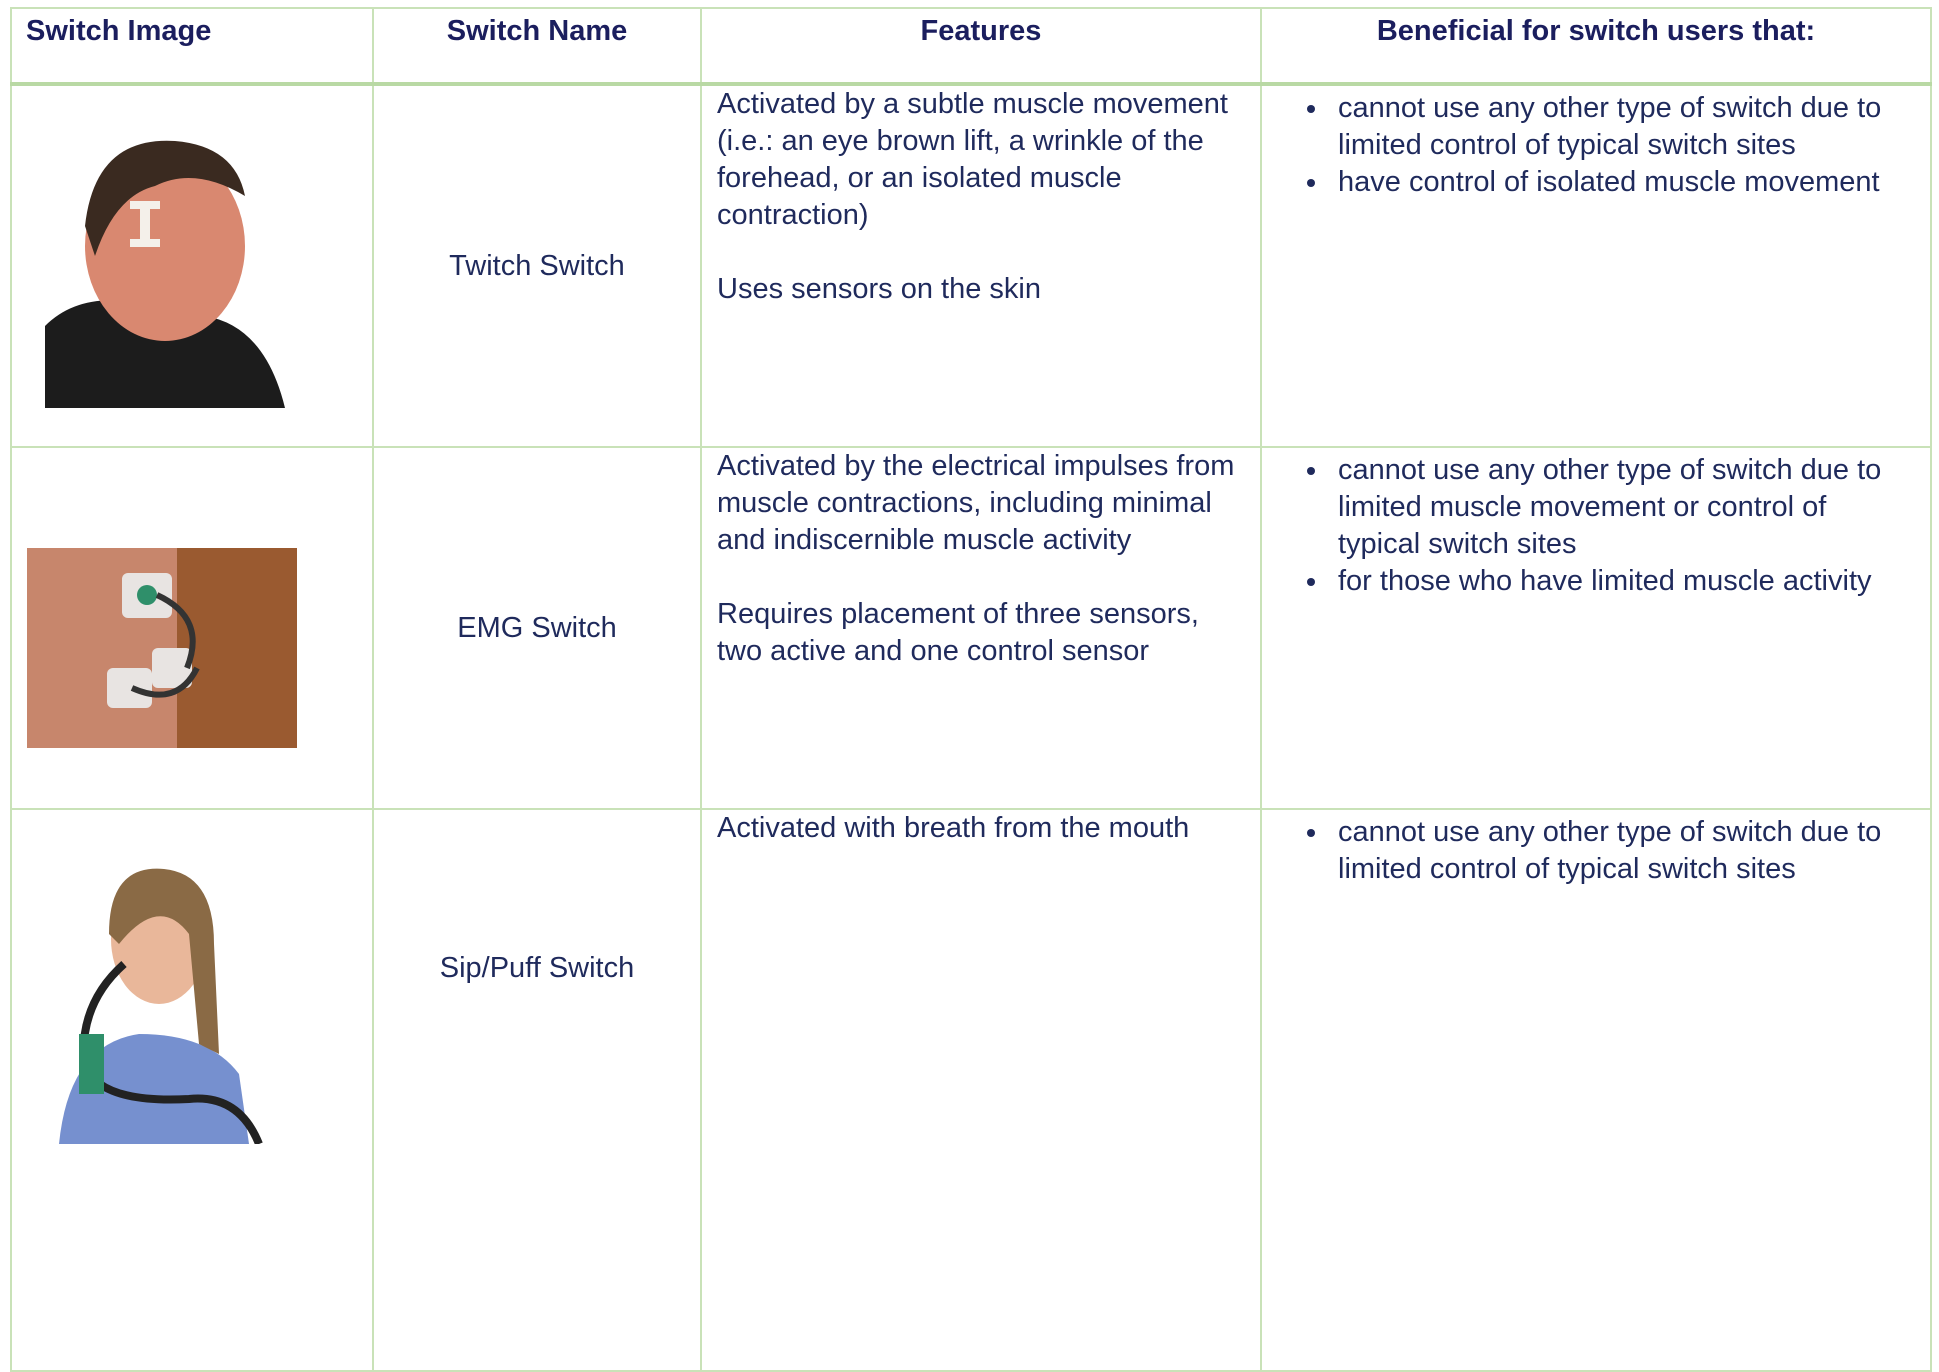 The image size is (1939, 1372). Describe the element at coordinates (537, 265) in the screenshot. I see `switch-name: Twitch Switch` at that location.